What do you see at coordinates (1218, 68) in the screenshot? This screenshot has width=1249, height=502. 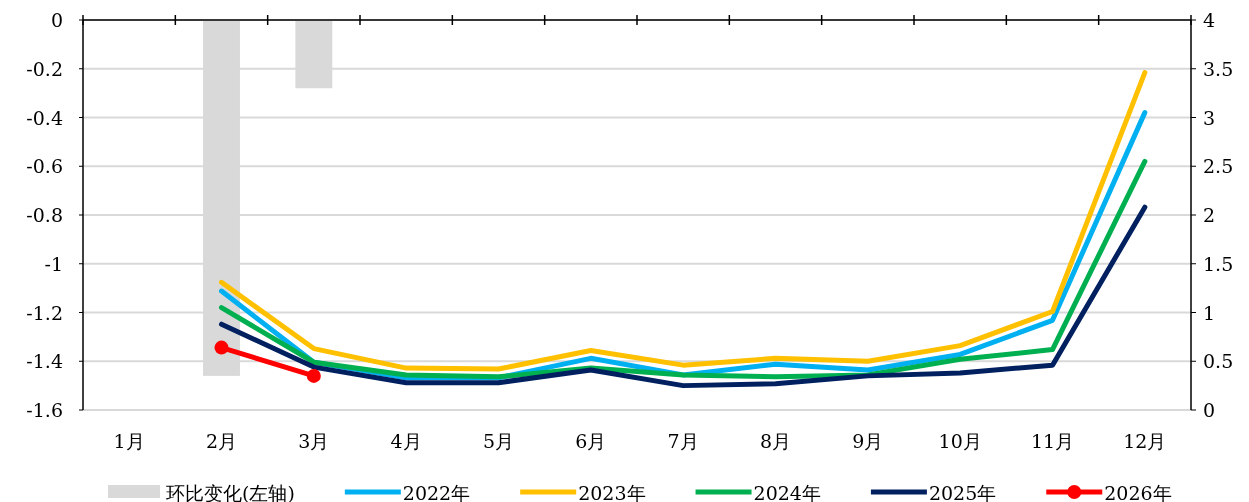 I see `y2-tick-label: 3.5` at bounding box center [1218, 68].